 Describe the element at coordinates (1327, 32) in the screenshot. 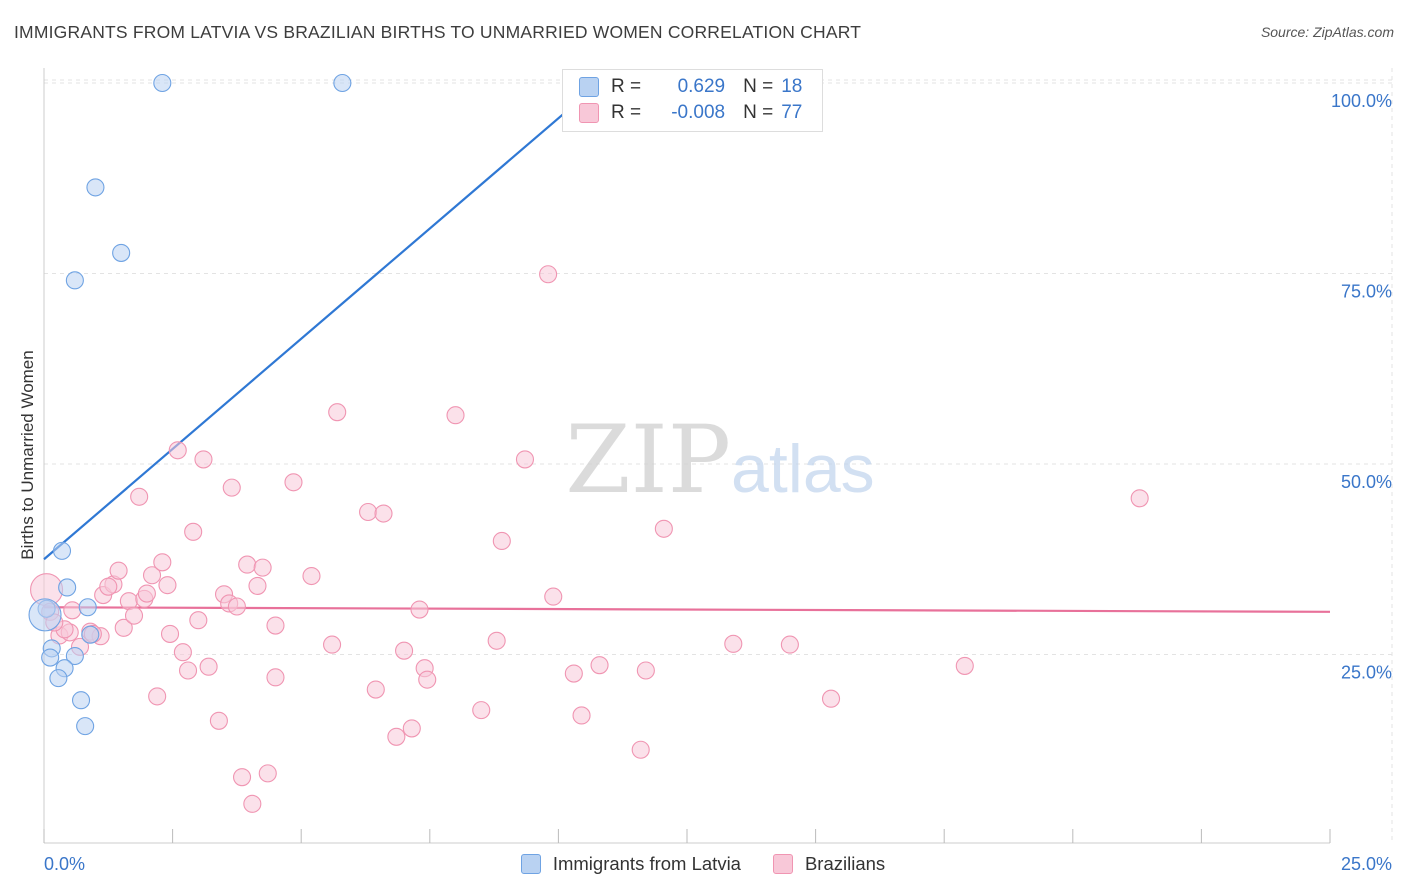

I see `chart-source: Source: ZipAtlas.com` at that location.